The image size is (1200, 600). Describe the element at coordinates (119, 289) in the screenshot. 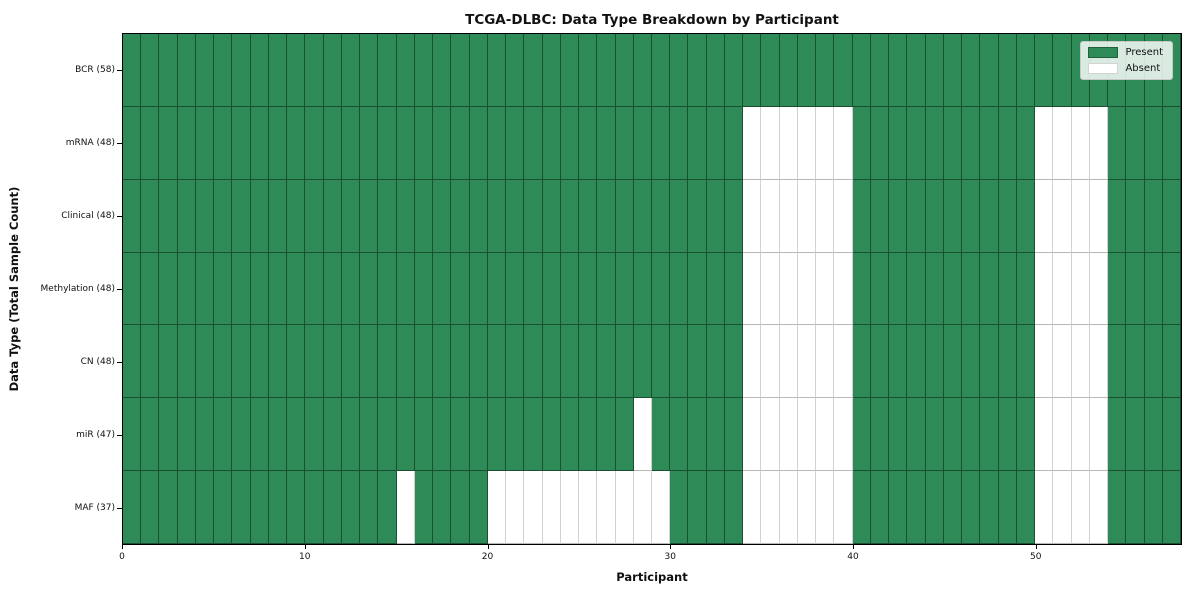

I see `y-tick-mark` at that location.